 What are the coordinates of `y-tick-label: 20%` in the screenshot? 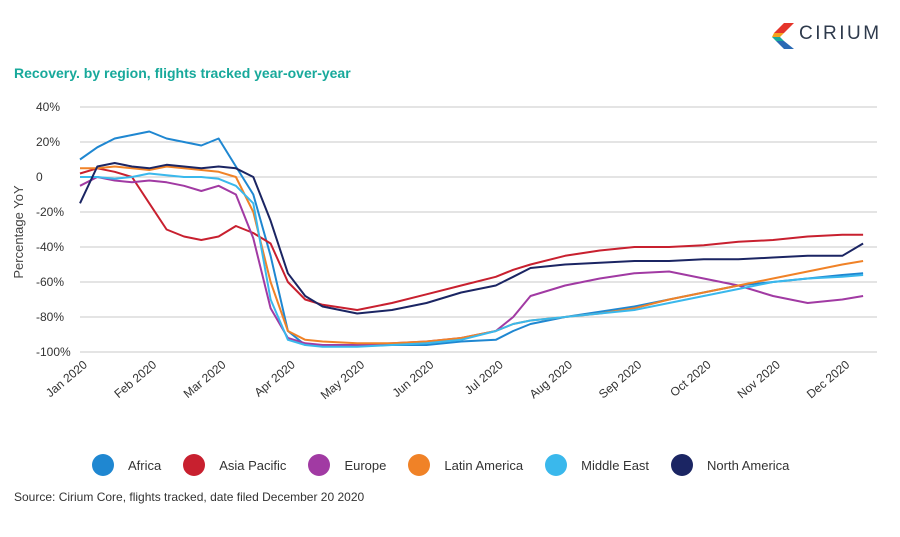 It's located at (48, 142).